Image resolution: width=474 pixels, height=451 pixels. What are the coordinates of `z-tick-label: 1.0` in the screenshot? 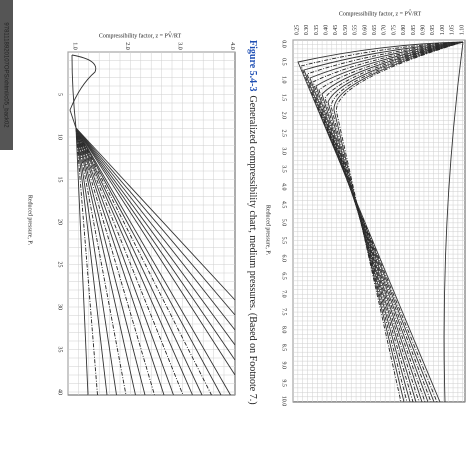 It's located at (75, 46).